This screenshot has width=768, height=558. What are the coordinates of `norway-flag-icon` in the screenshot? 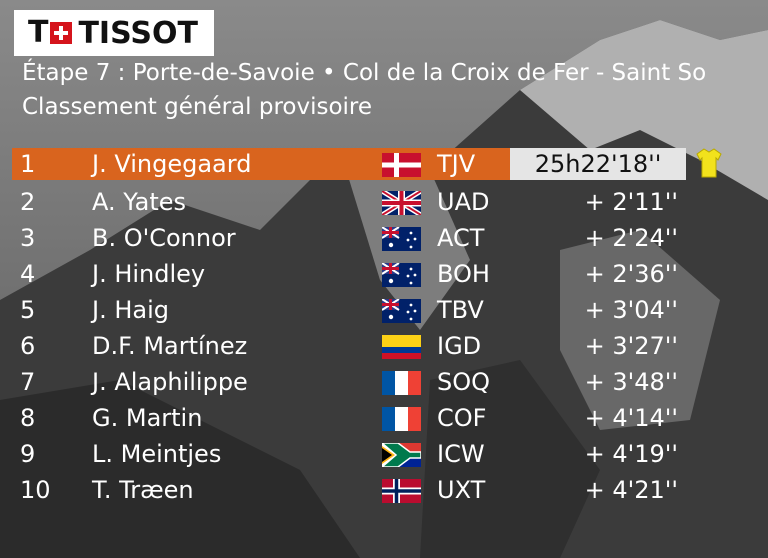 It's located at (401, 491).